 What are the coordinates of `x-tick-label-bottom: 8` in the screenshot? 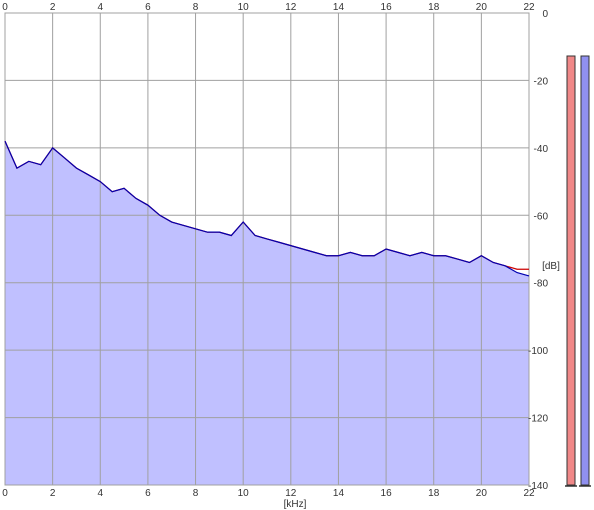 It's located at (196, 493).